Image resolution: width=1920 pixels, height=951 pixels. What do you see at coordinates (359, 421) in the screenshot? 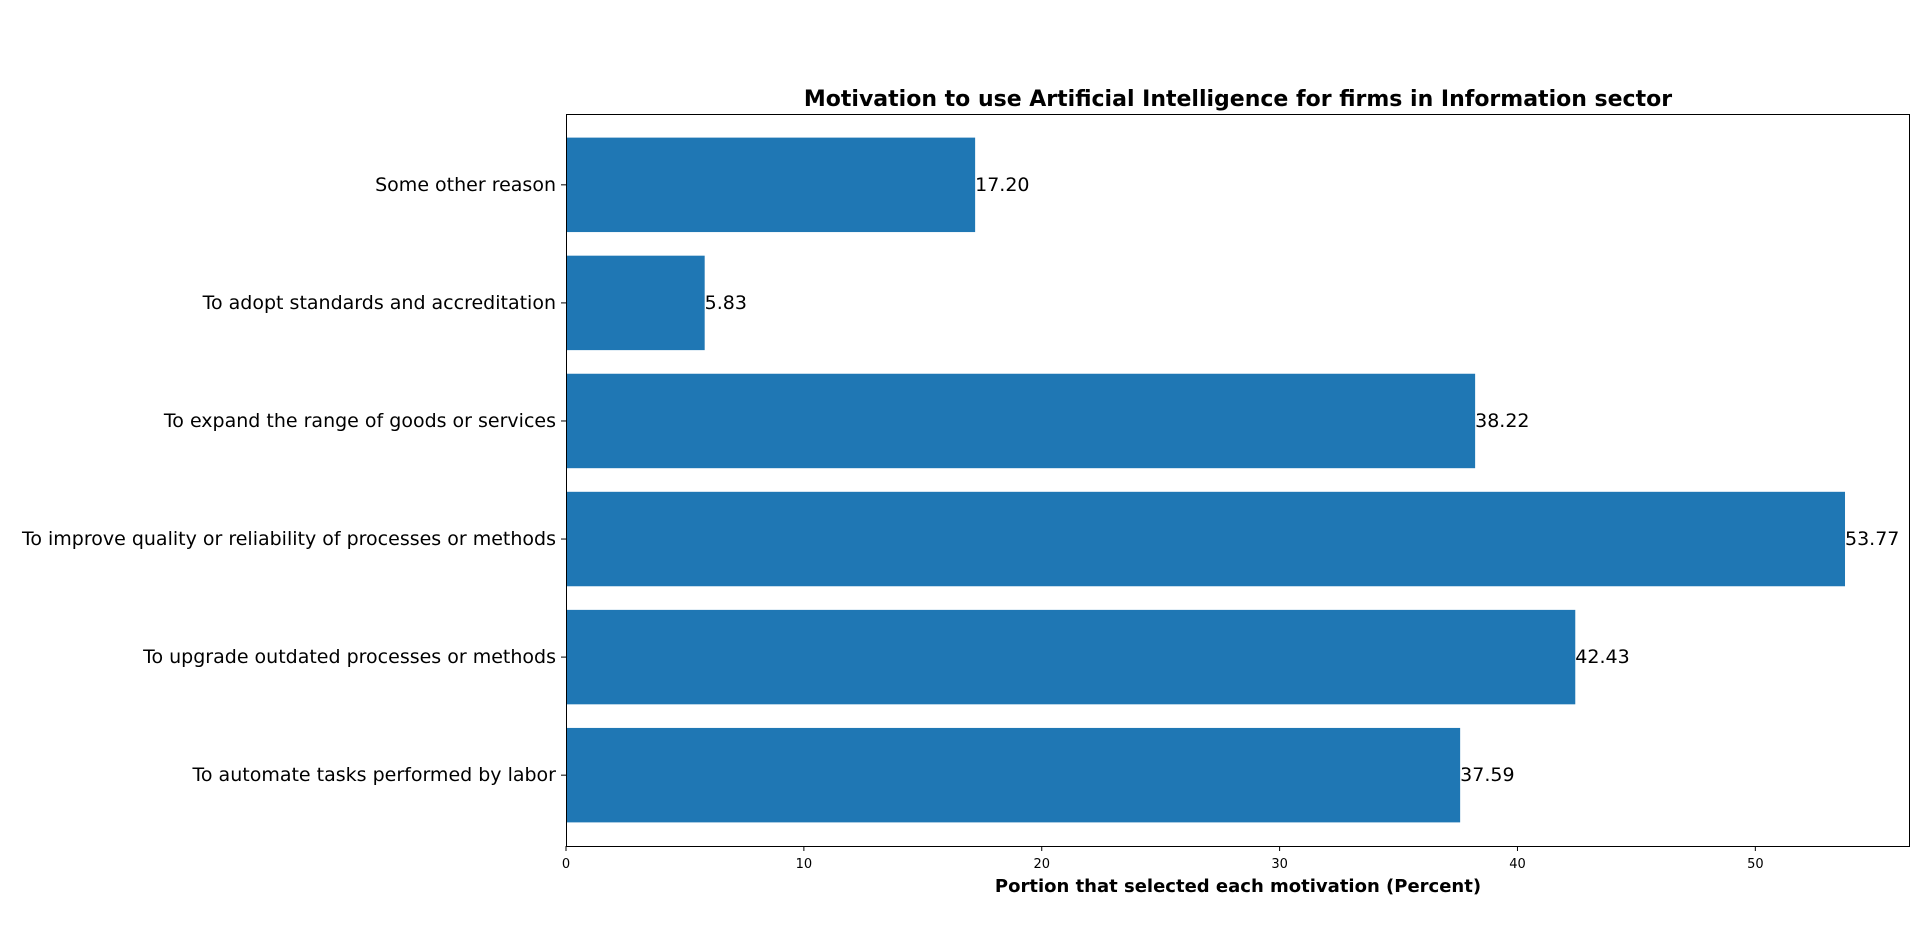
I see `y-tick-label: To expand the range of goods or services` at bounding box center [359, 421].